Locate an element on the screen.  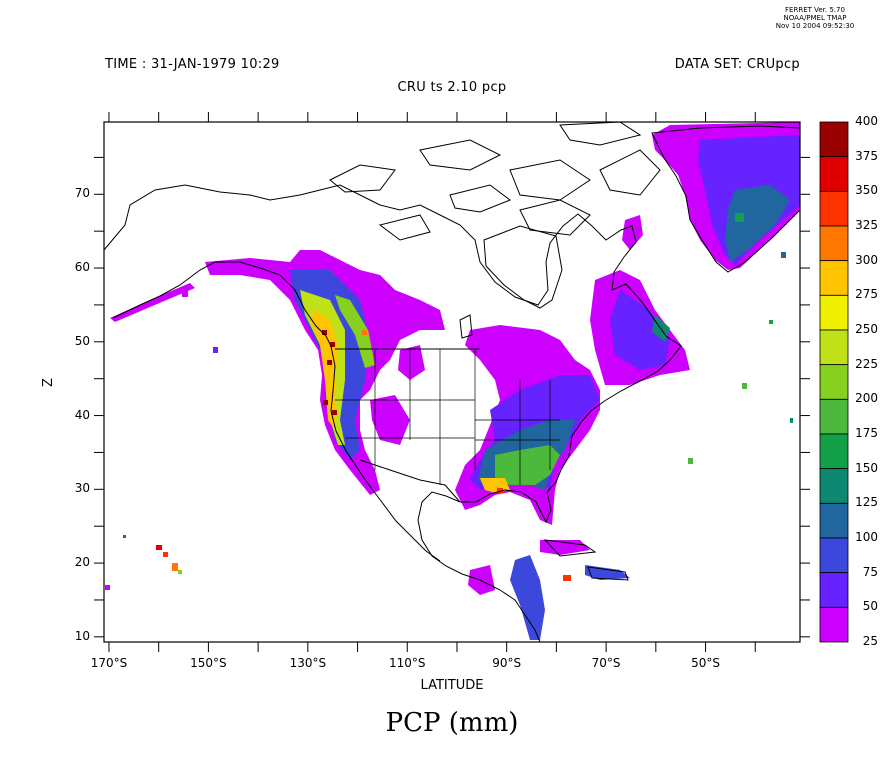
x-axis-label: LATITUDE is located at coordinates (452, 685).